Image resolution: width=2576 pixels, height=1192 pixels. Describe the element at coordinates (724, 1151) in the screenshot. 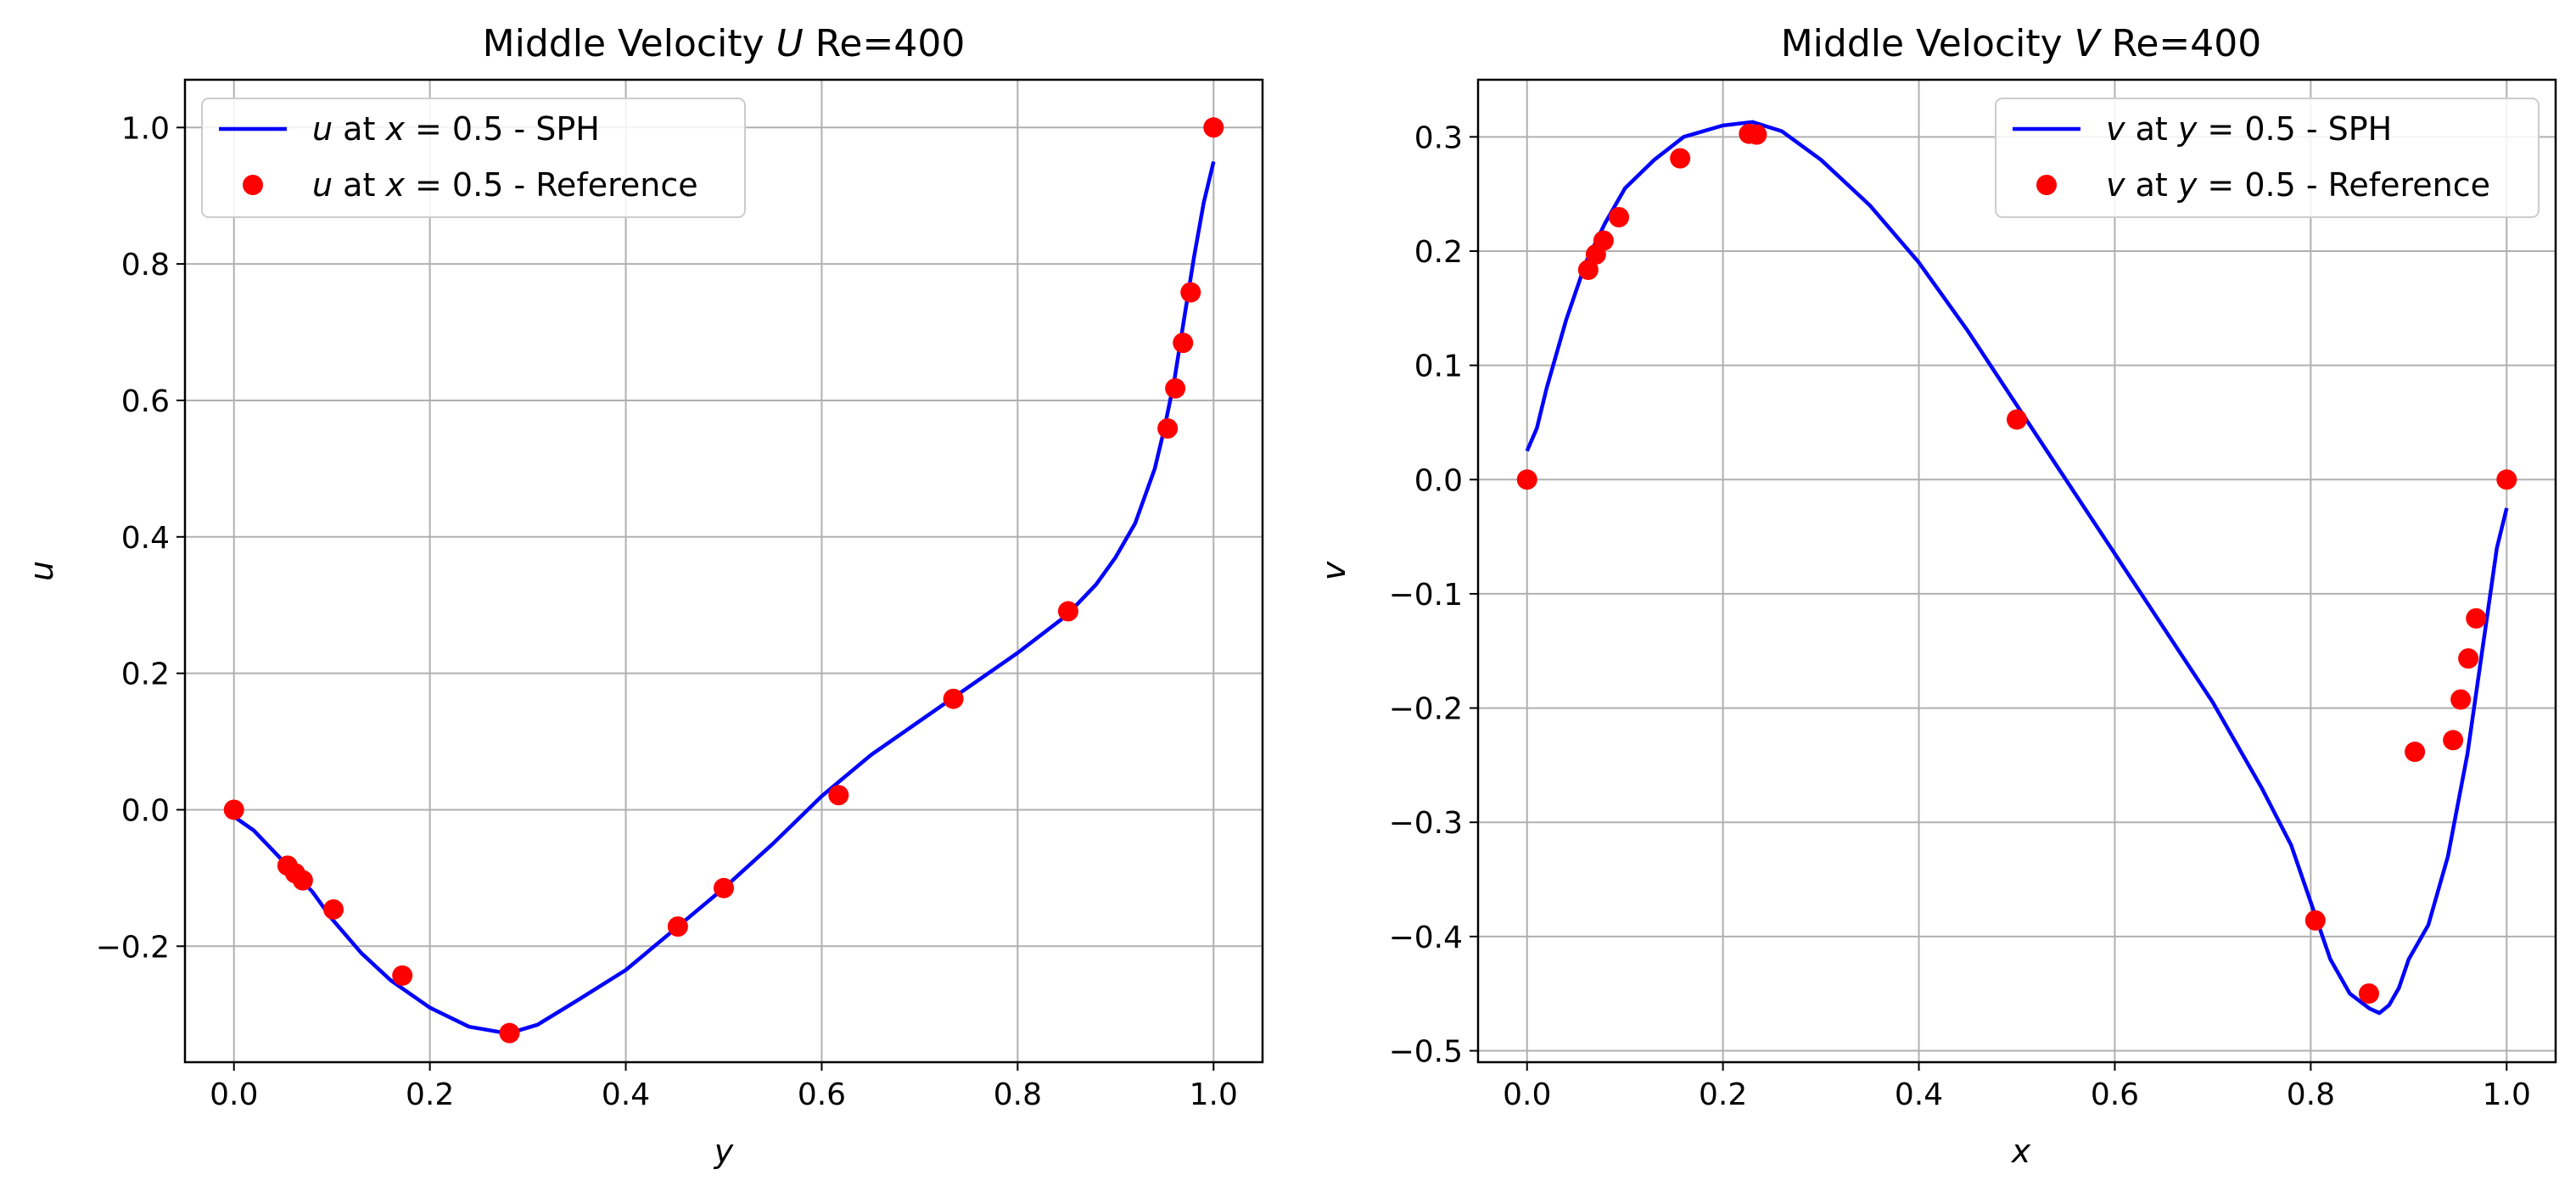

I see `x-axis-label: y` at that location.